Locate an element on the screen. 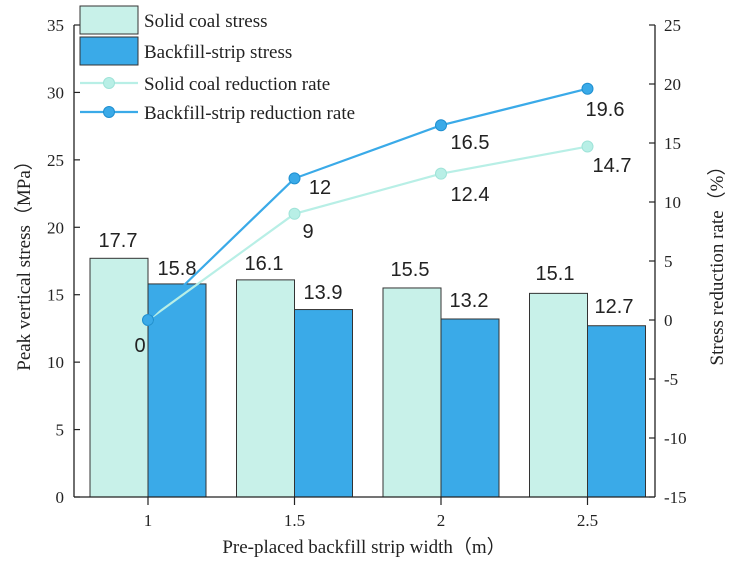 Image resolution: width=741 pixels, height=573 pixels. line-label-solid-coal-reduction-0: 0 is located at coordinates (139, 346).